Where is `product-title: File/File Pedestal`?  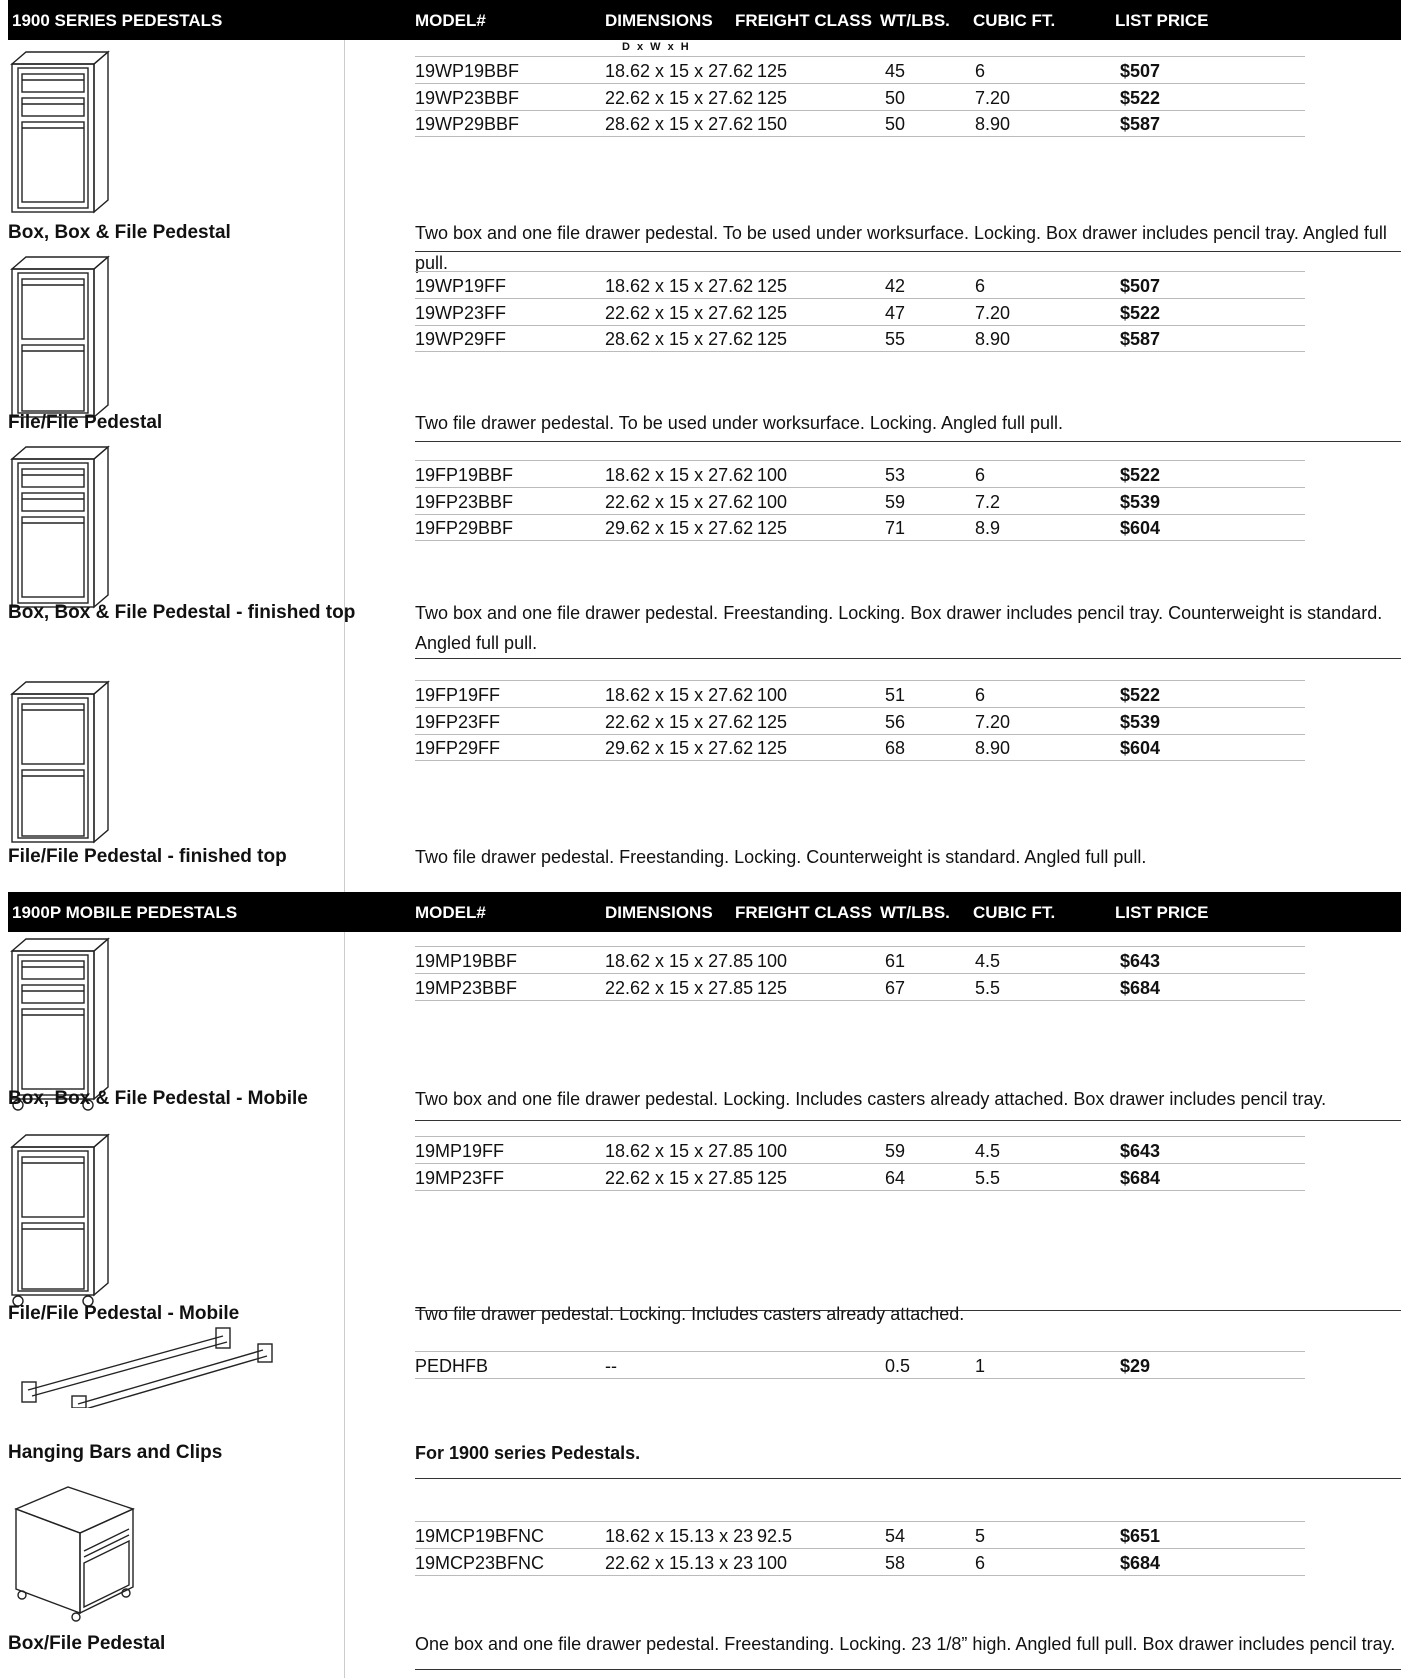
product-title: File/File Pedestal is located at coordinates (85, 422).